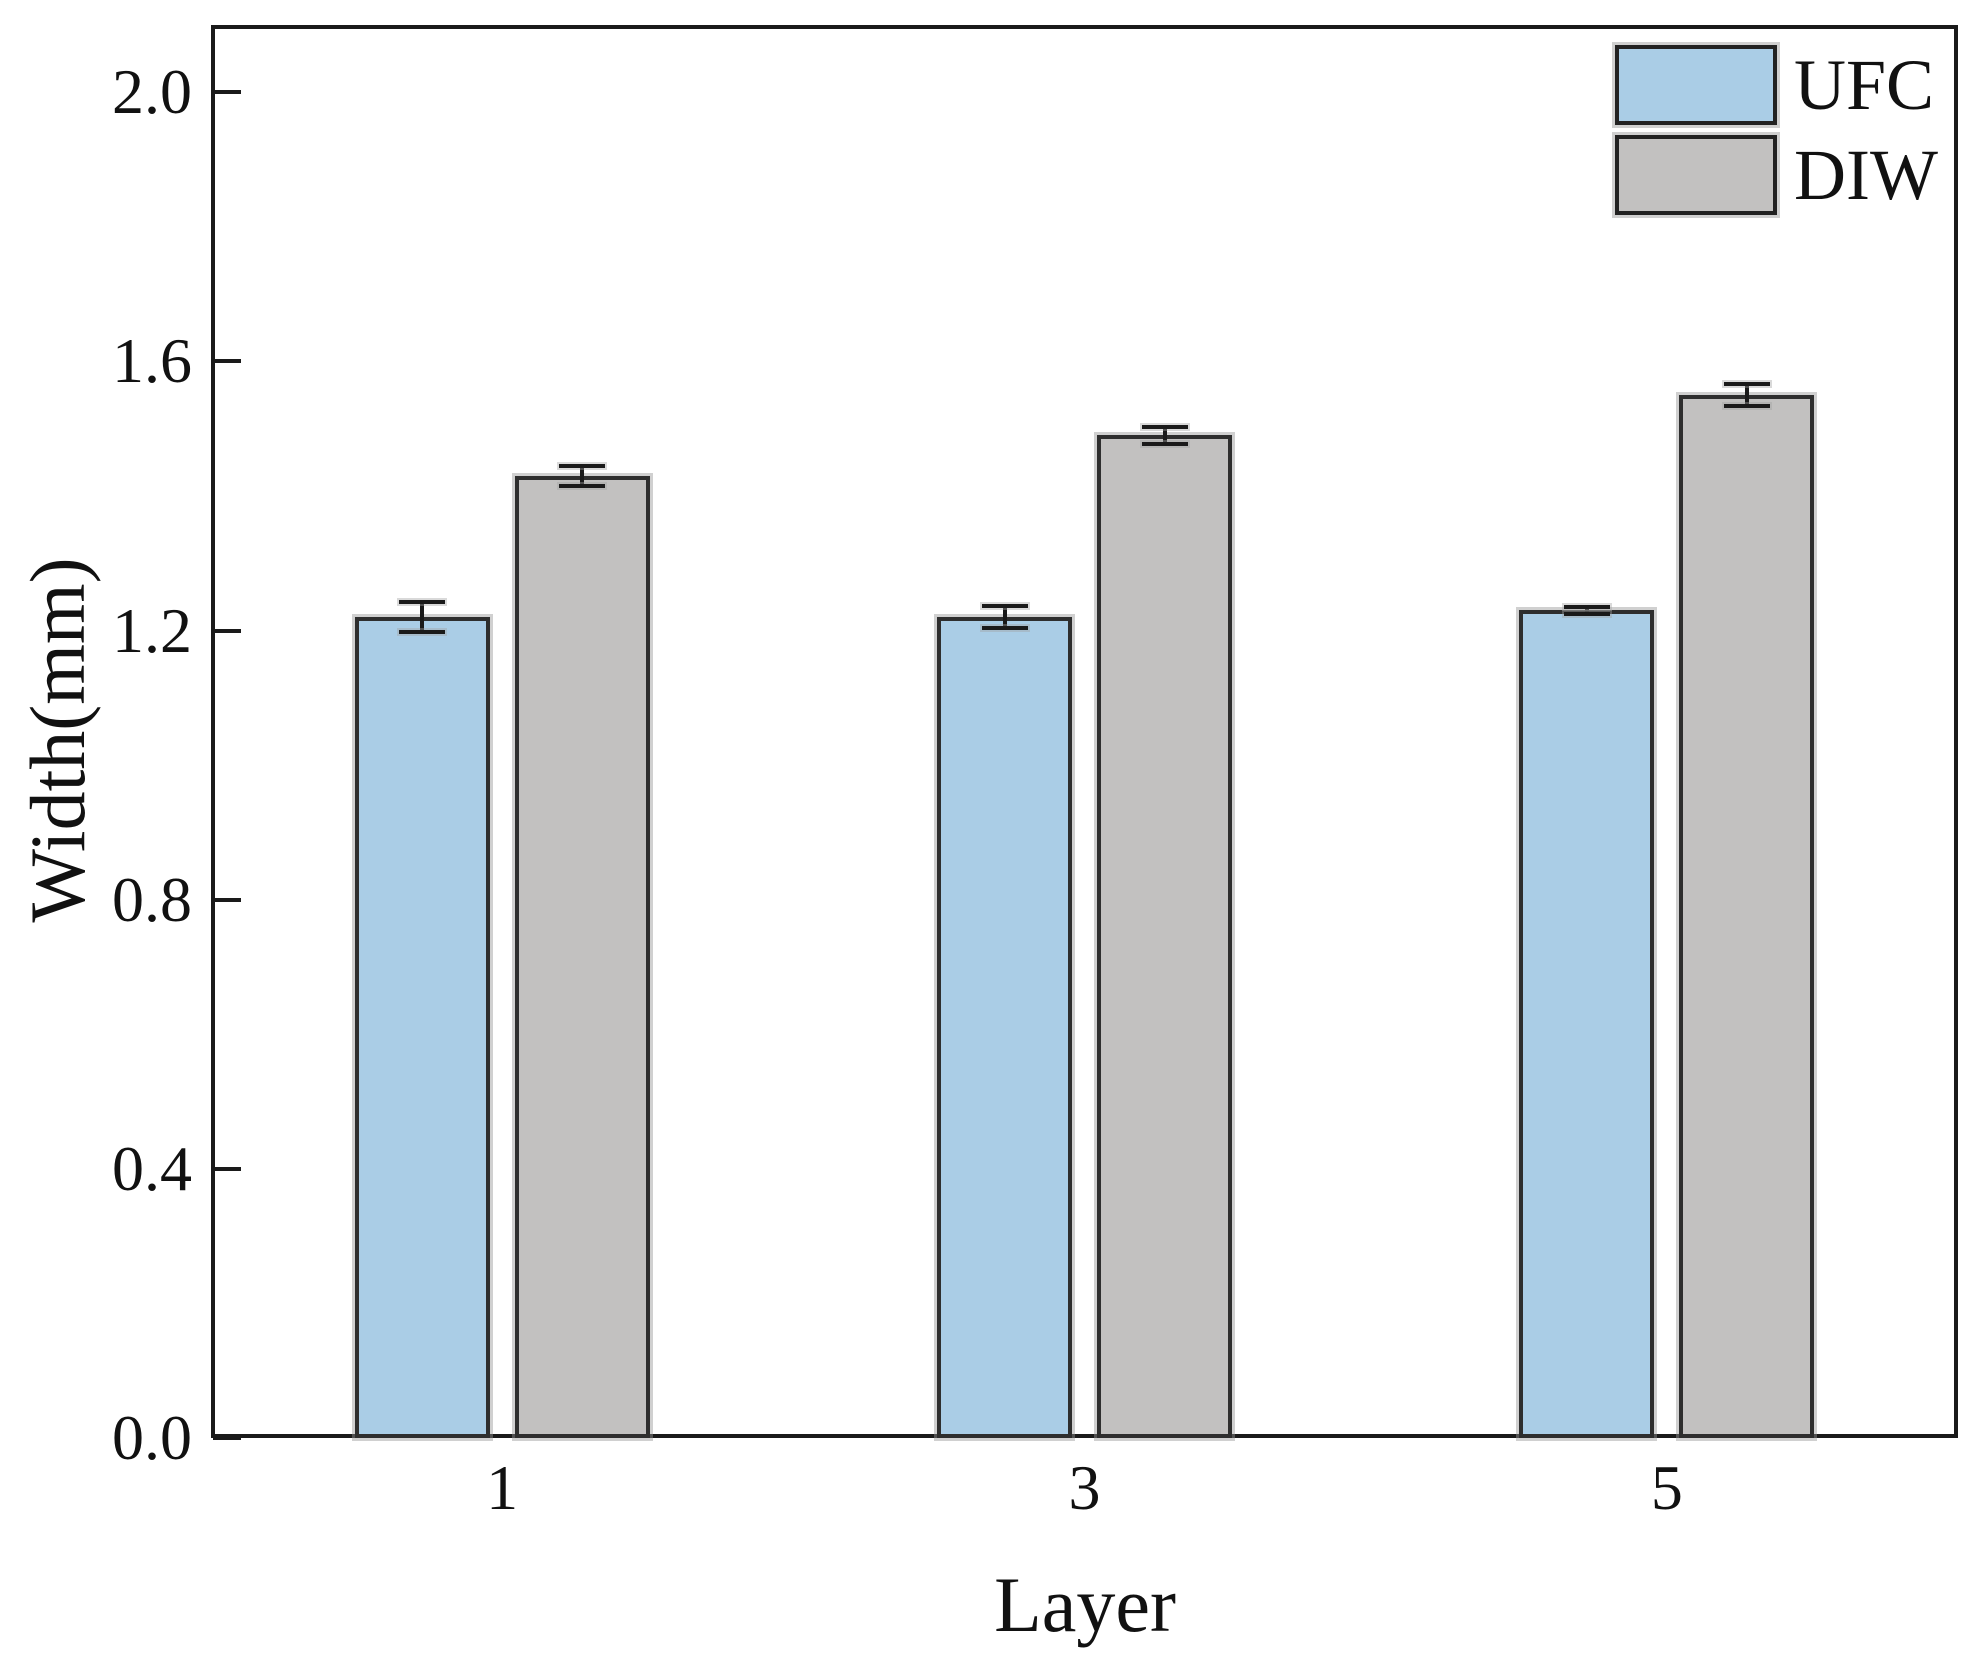  Describe the element at coordinates (582, 956) in the screenshot. I see `bar-diw-layer1` at that location.